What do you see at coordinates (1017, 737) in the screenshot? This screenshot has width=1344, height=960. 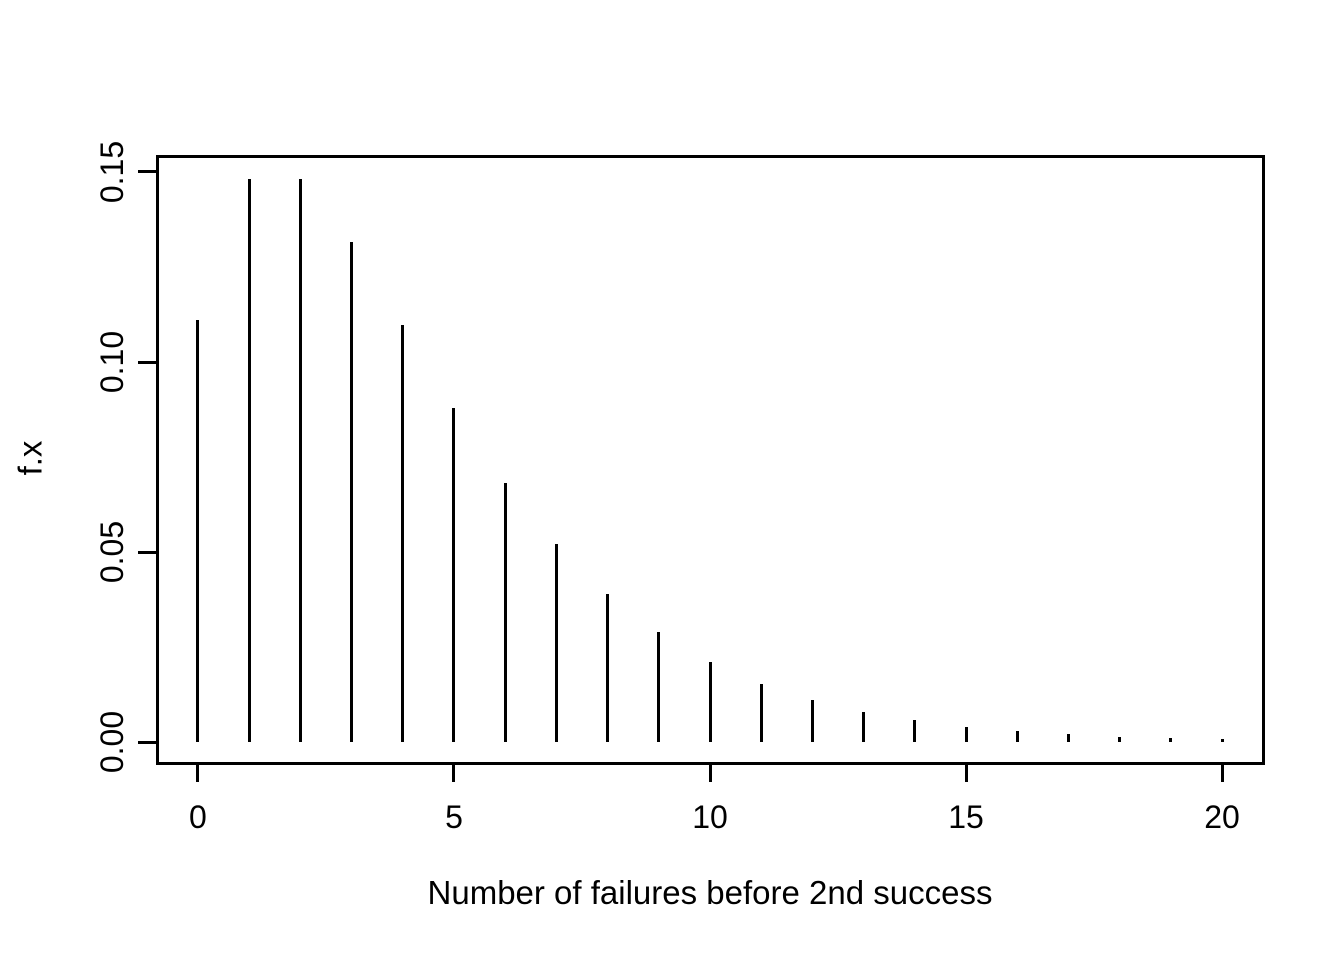 I see `pmf-spike-x16` at bounding box center [1017, 737].